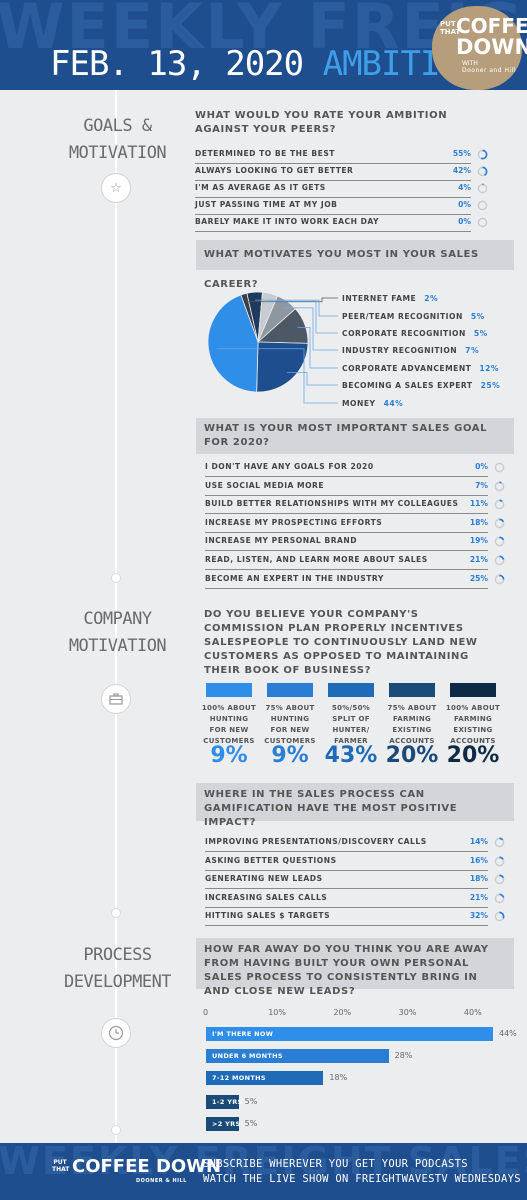 The height and width of the screenshot is (1200, 527). Describe the element at coordinates (266, 204) in the screenshot. I see `option-label: JUST PASSING TIME AT MY JOB` at that location.